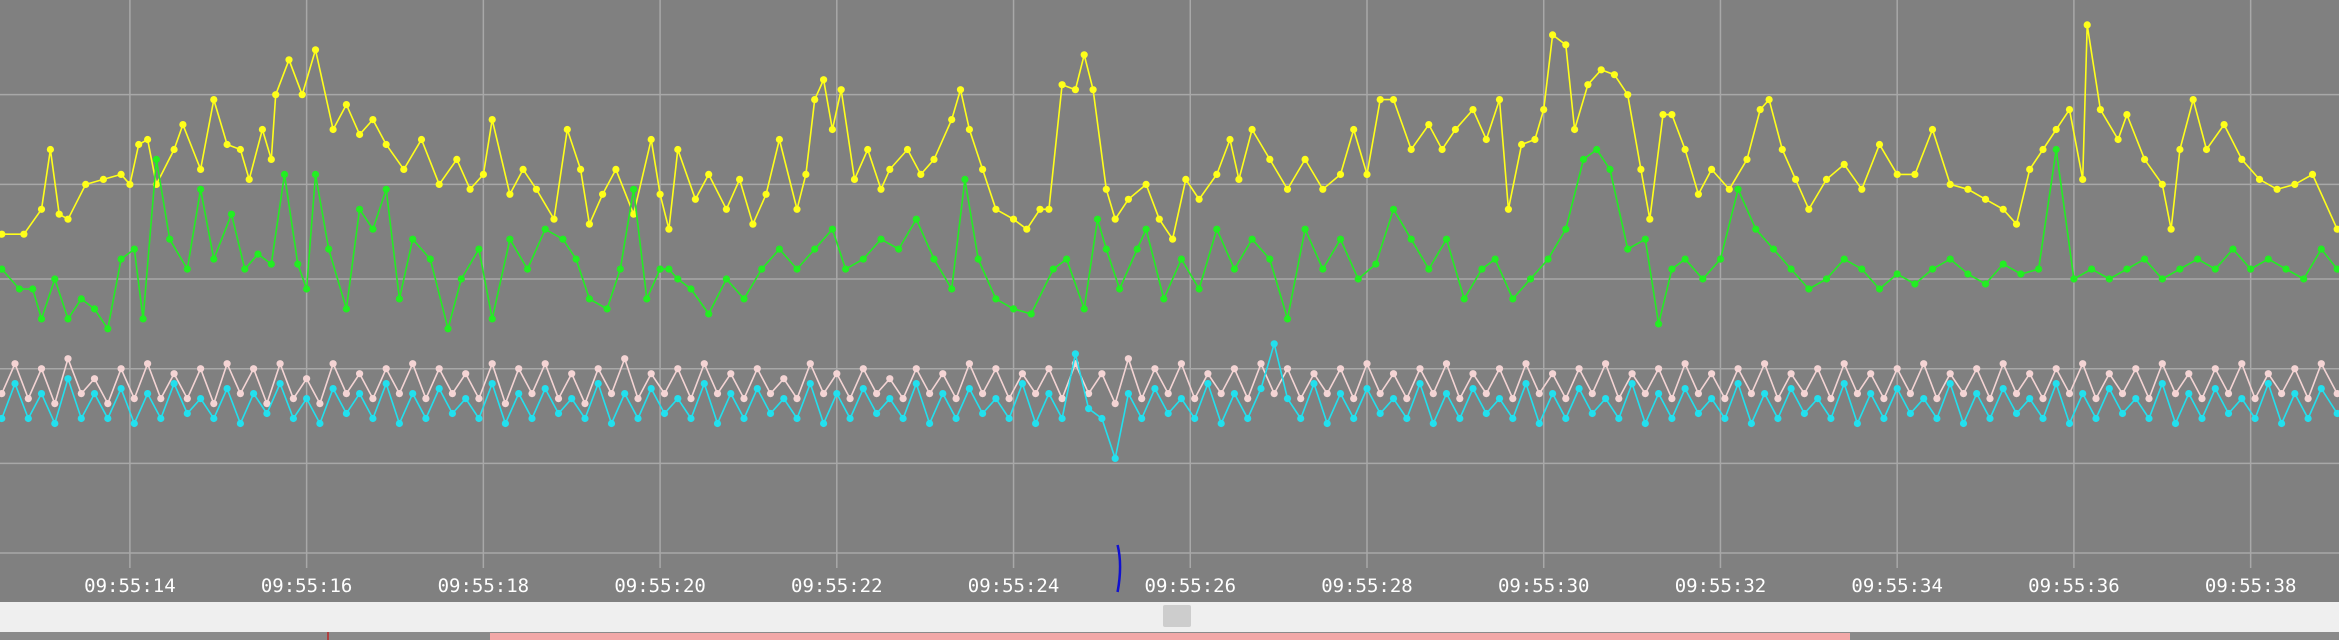  Describe the element at coordinates (1177, 616) in the screenshot. I see `scrollbar-thumb` at that location.